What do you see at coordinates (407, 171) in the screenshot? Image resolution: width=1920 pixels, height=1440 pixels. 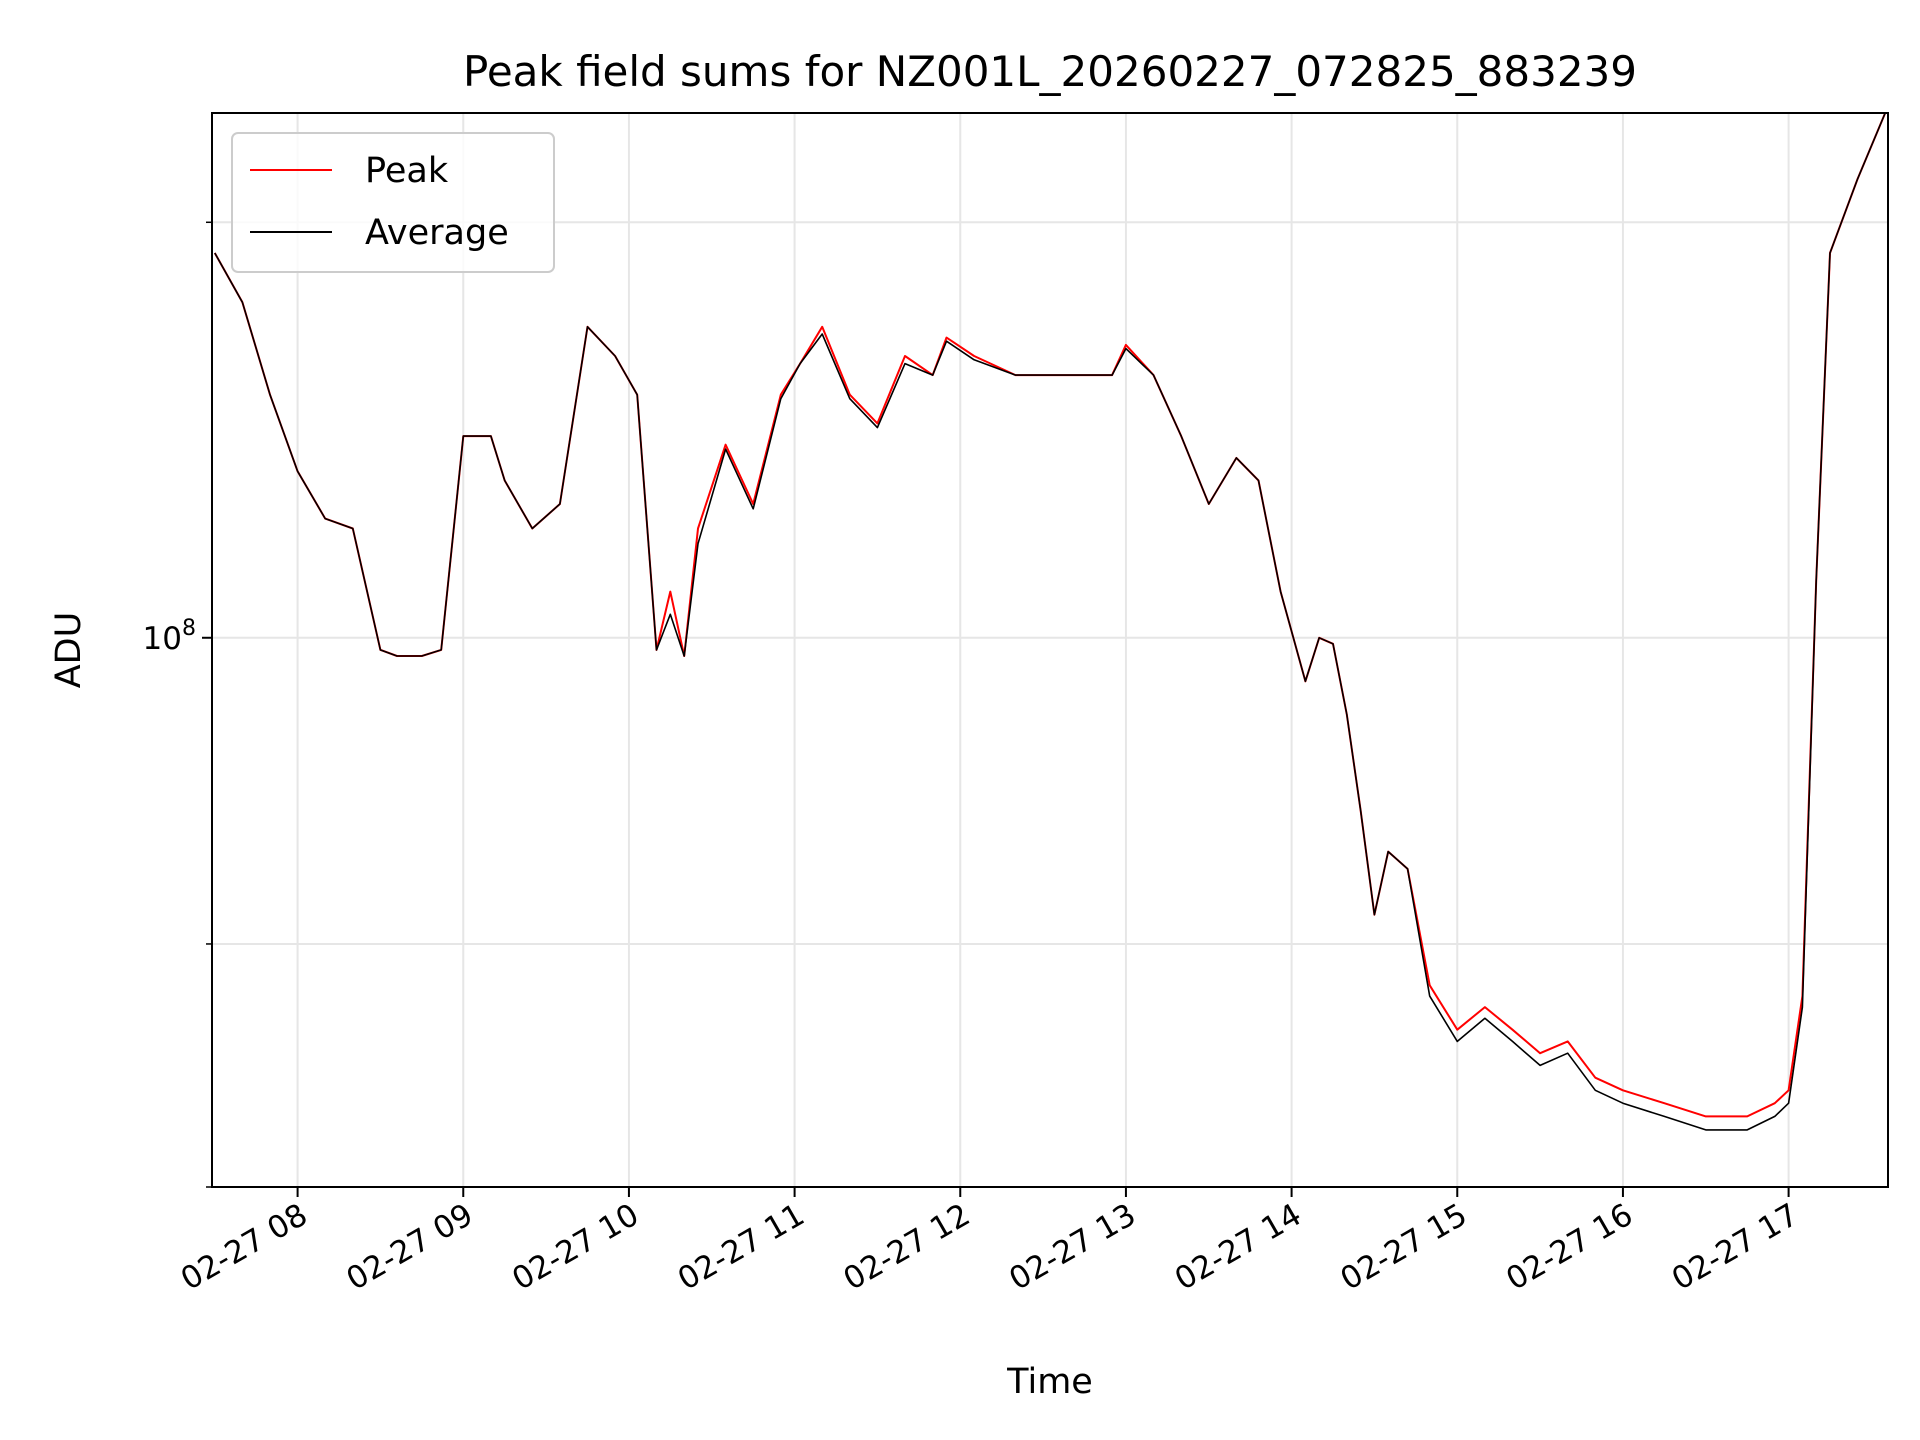 I see `legend-label-peak: Peak` at bounding box center [407, 171].